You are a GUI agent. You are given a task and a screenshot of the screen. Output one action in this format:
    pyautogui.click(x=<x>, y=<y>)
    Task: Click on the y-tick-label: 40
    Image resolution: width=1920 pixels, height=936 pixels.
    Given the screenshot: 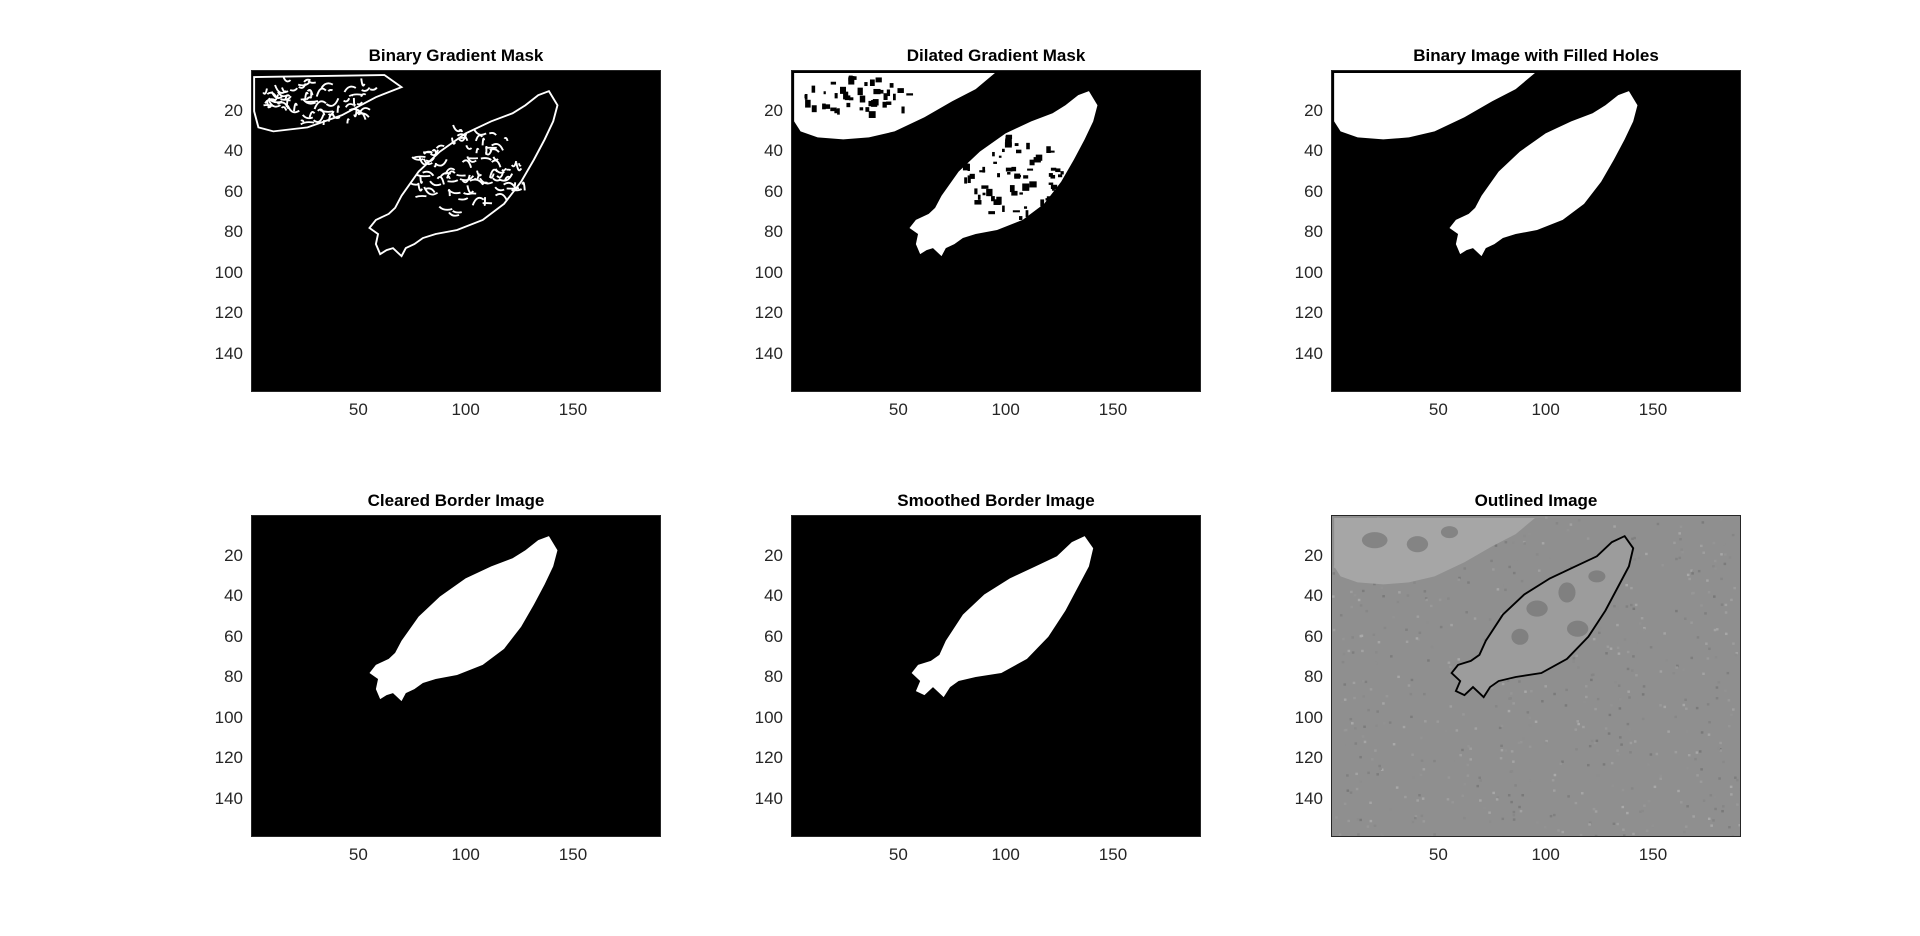 What is the action you would take?
    pyautogui.click(x=1313, y=150)
    